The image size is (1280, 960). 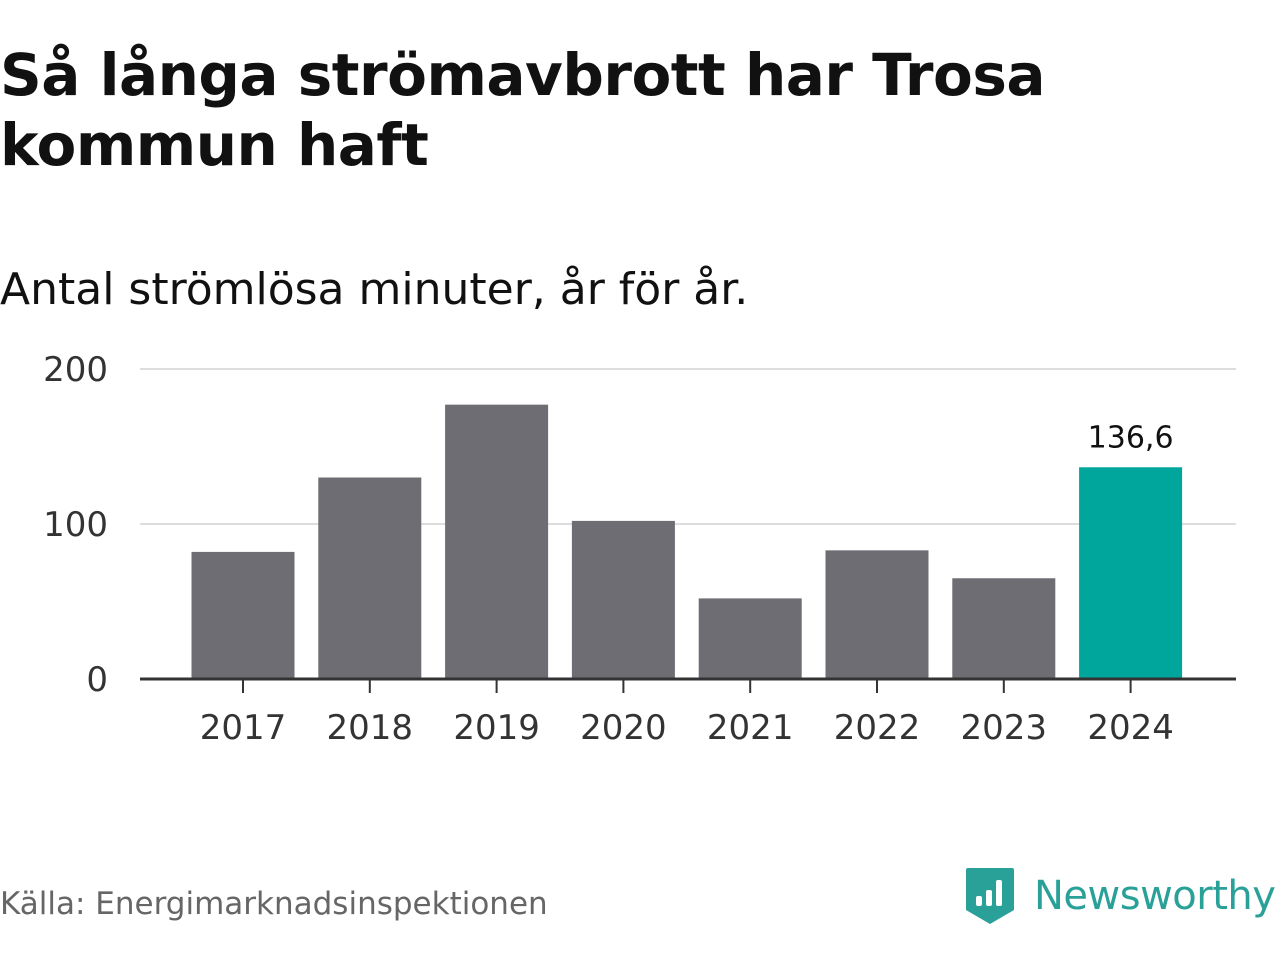 I want to click on bar-2023, so click(x=1004, y=628).